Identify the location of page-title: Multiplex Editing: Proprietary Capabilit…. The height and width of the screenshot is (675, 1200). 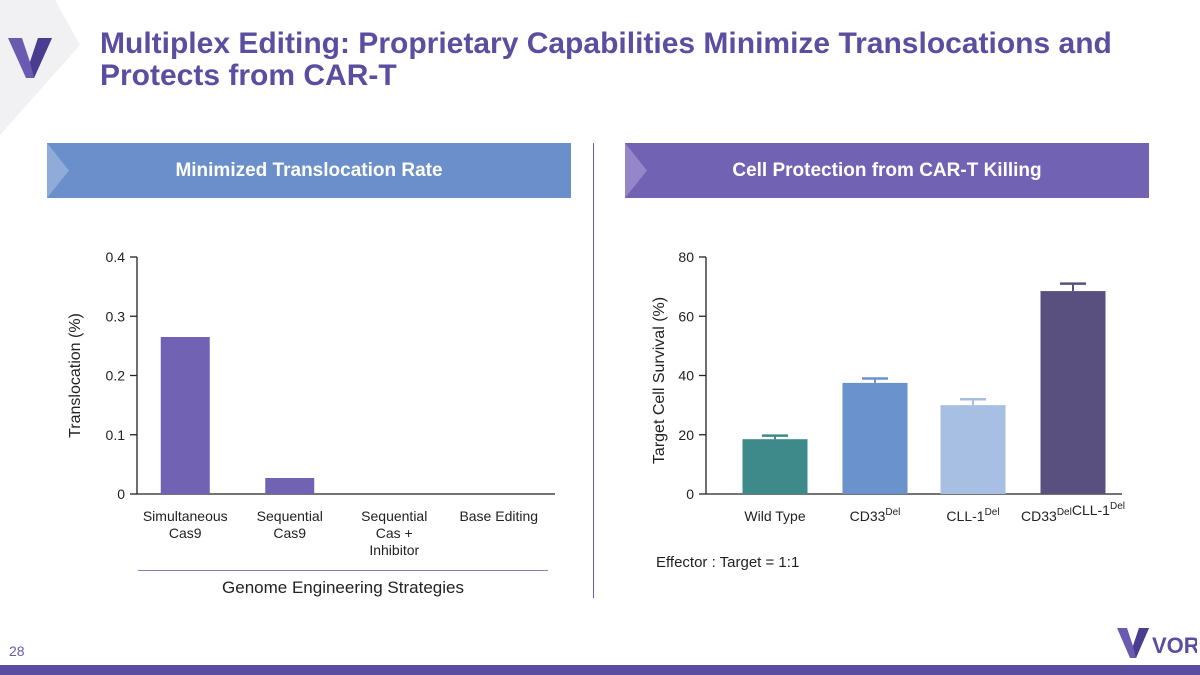
(606, 59).